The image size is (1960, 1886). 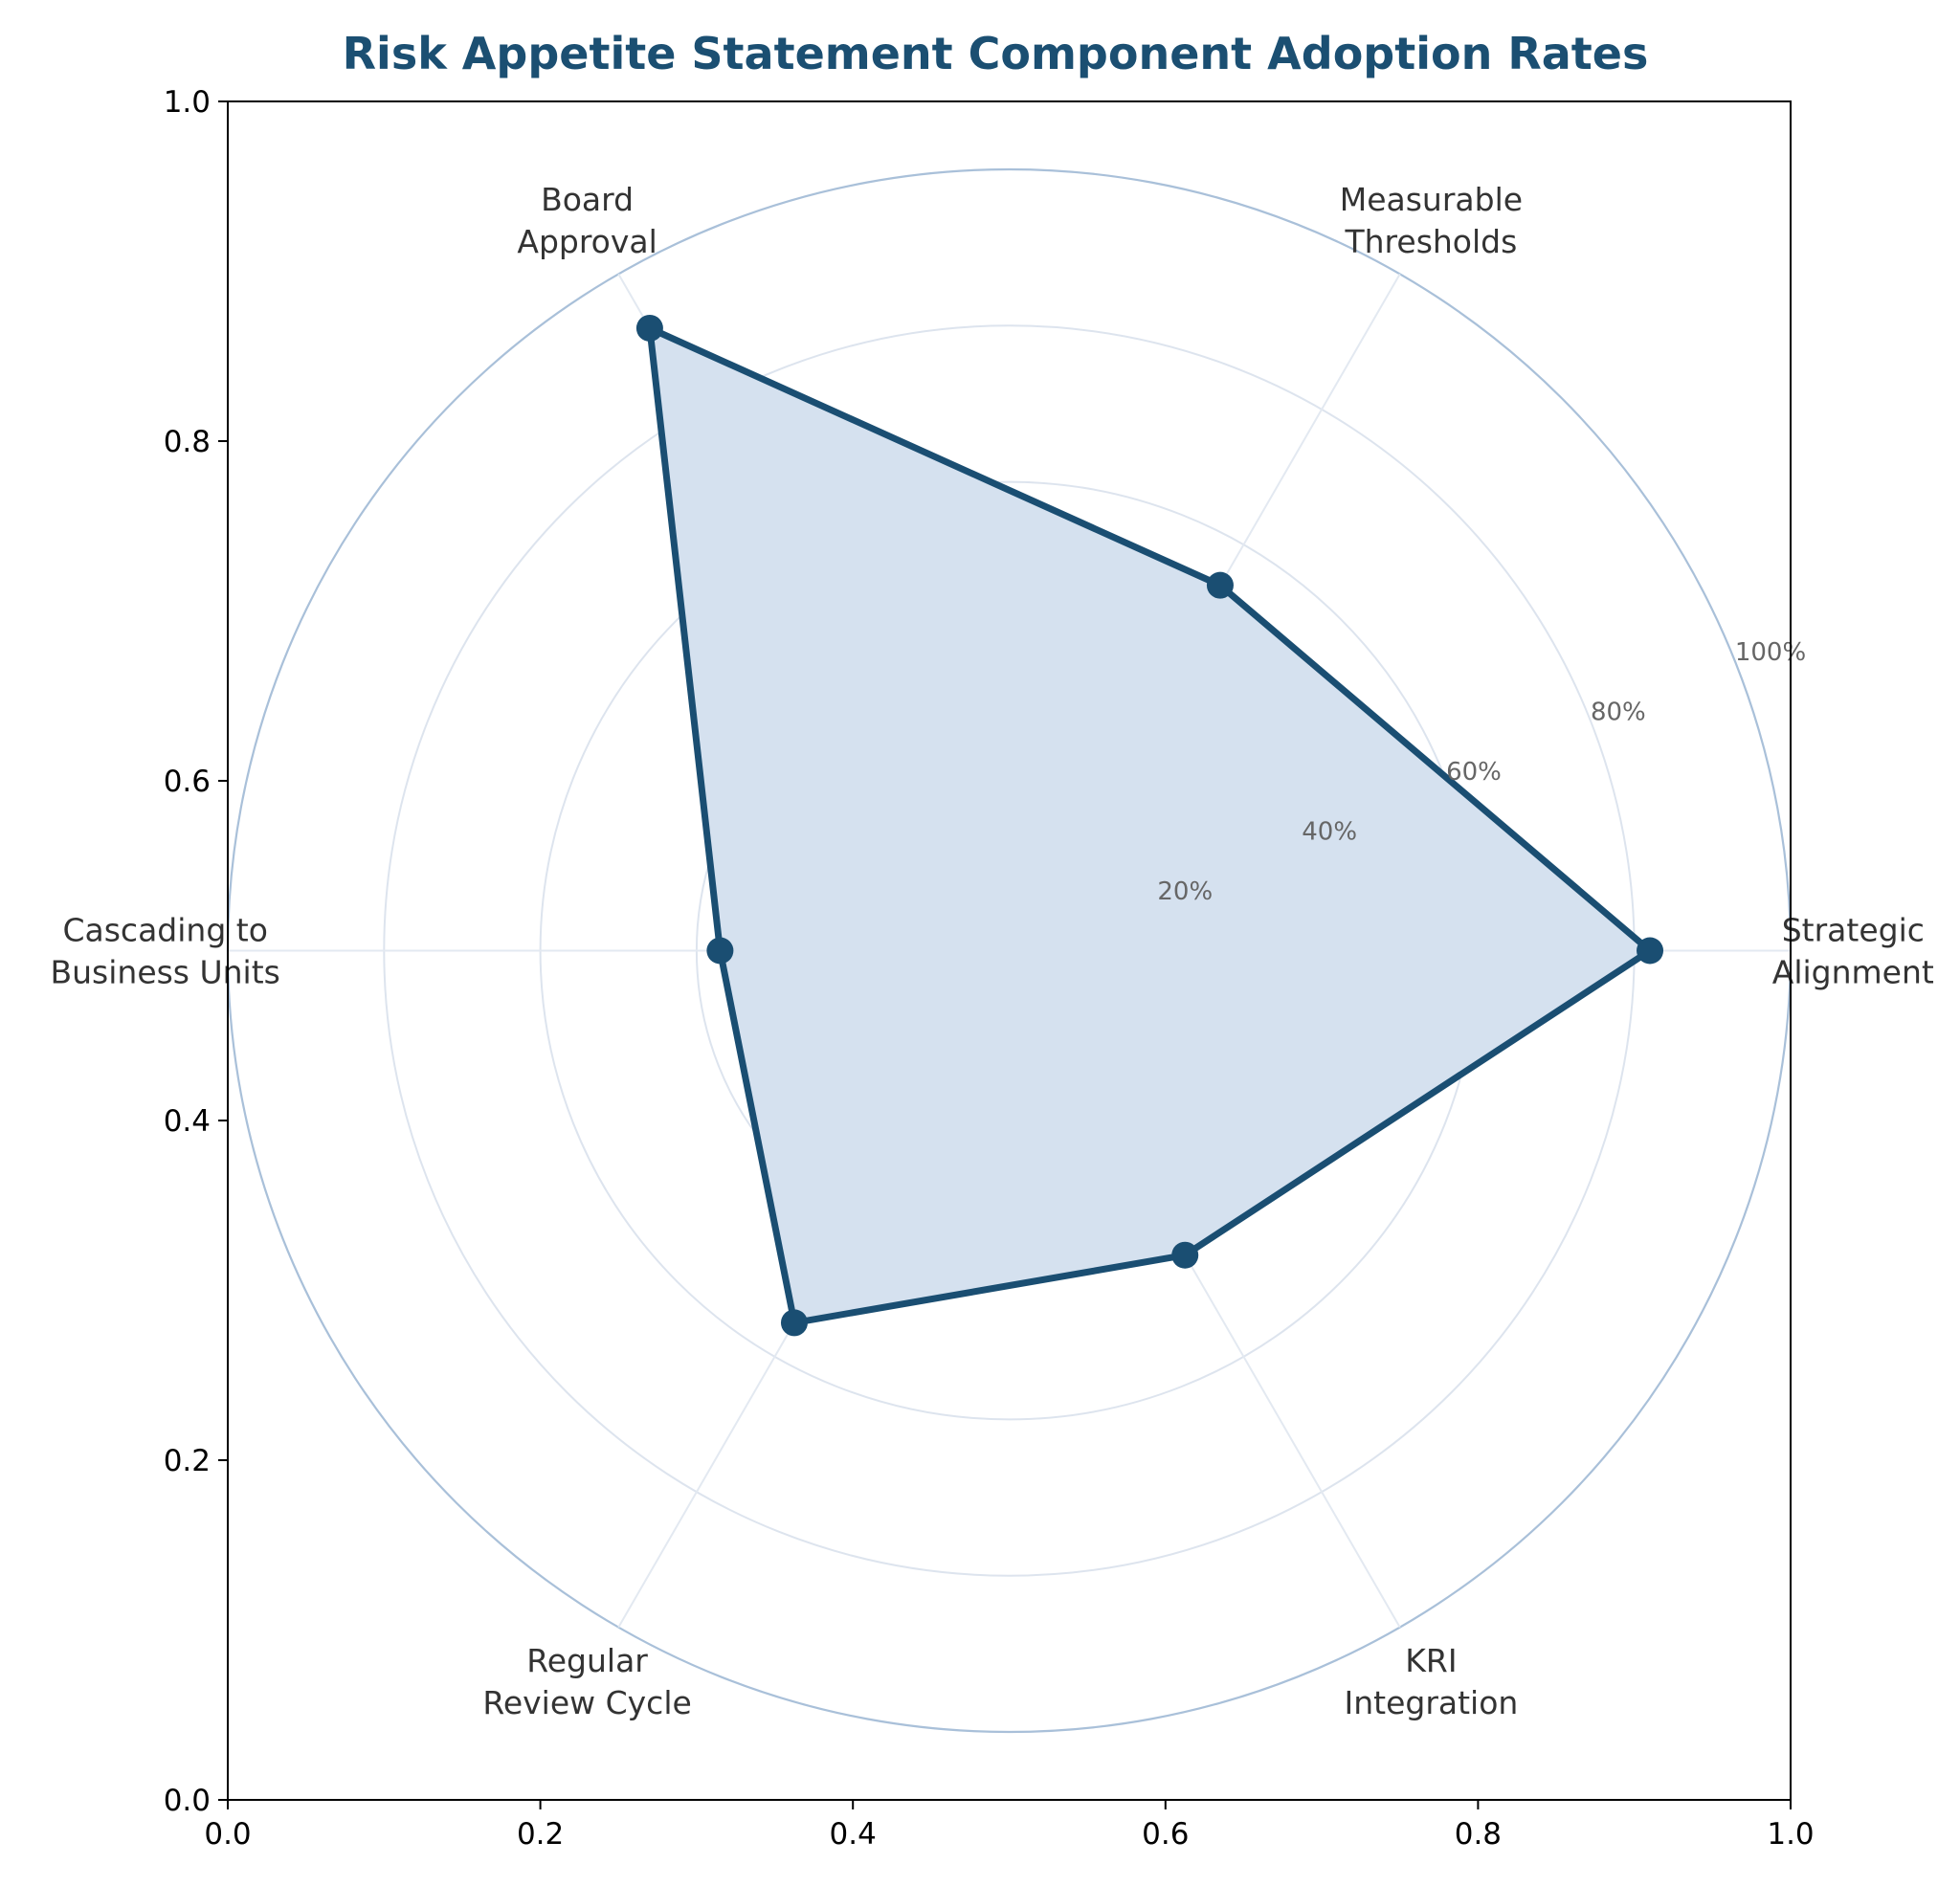 What do you see at coordinates (188, 782) in the screenshot?
I see `y-tick-label: 0.6` at bounding box center [188, 782].